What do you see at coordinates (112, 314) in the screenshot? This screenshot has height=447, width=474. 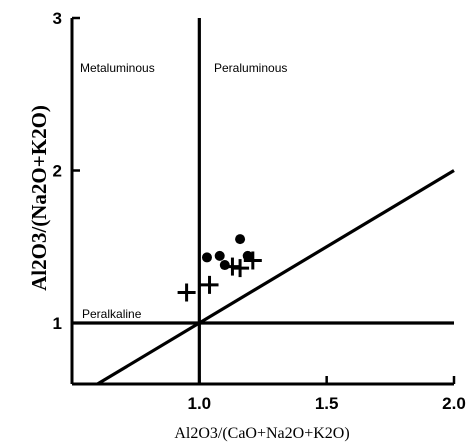 I see `region-label-peralkaline: Peralkaline` at bounding box center [112, 314].